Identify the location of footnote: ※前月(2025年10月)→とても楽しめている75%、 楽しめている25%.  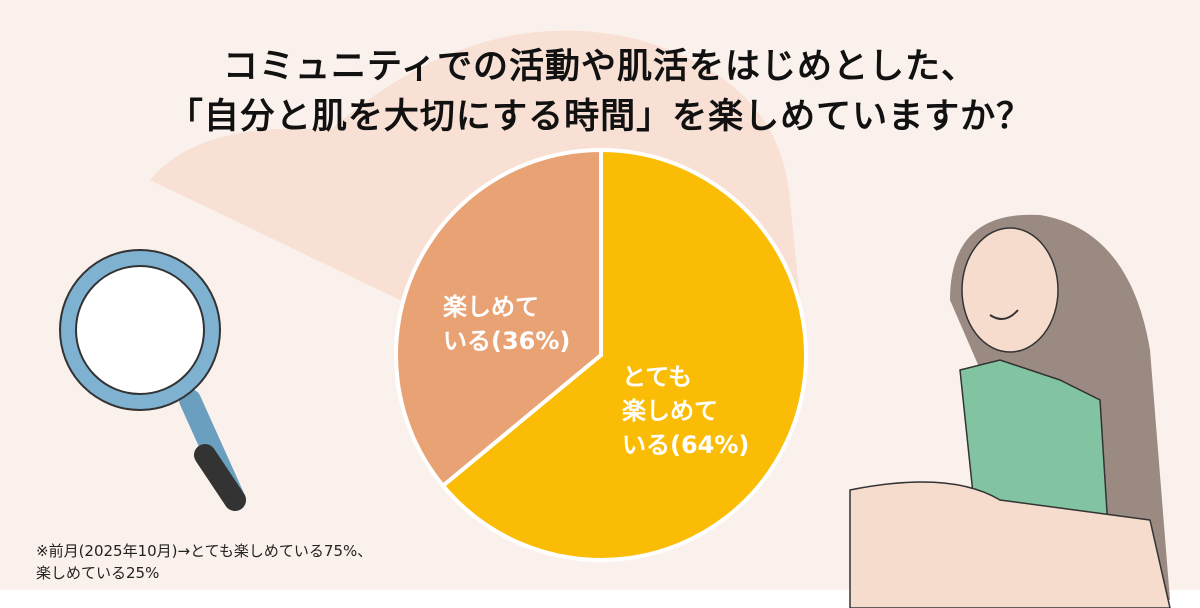
(204, 562).